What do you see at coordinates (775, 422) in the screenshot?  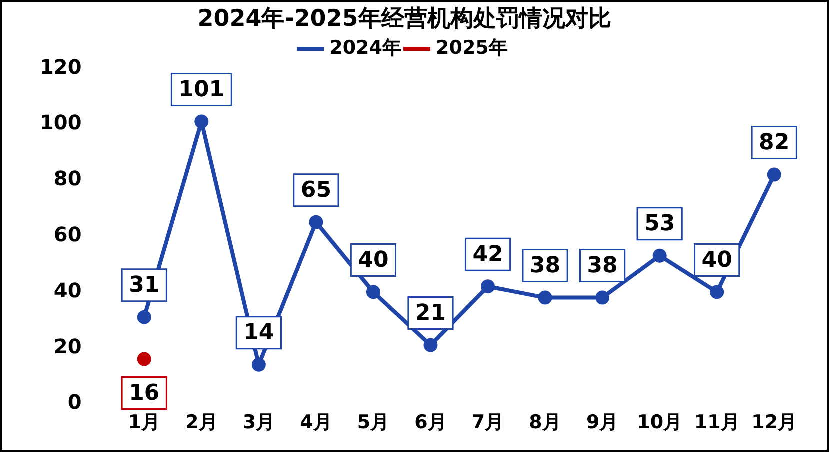 I see `x-tick-label: 12月` at bounding box center [775, 422].